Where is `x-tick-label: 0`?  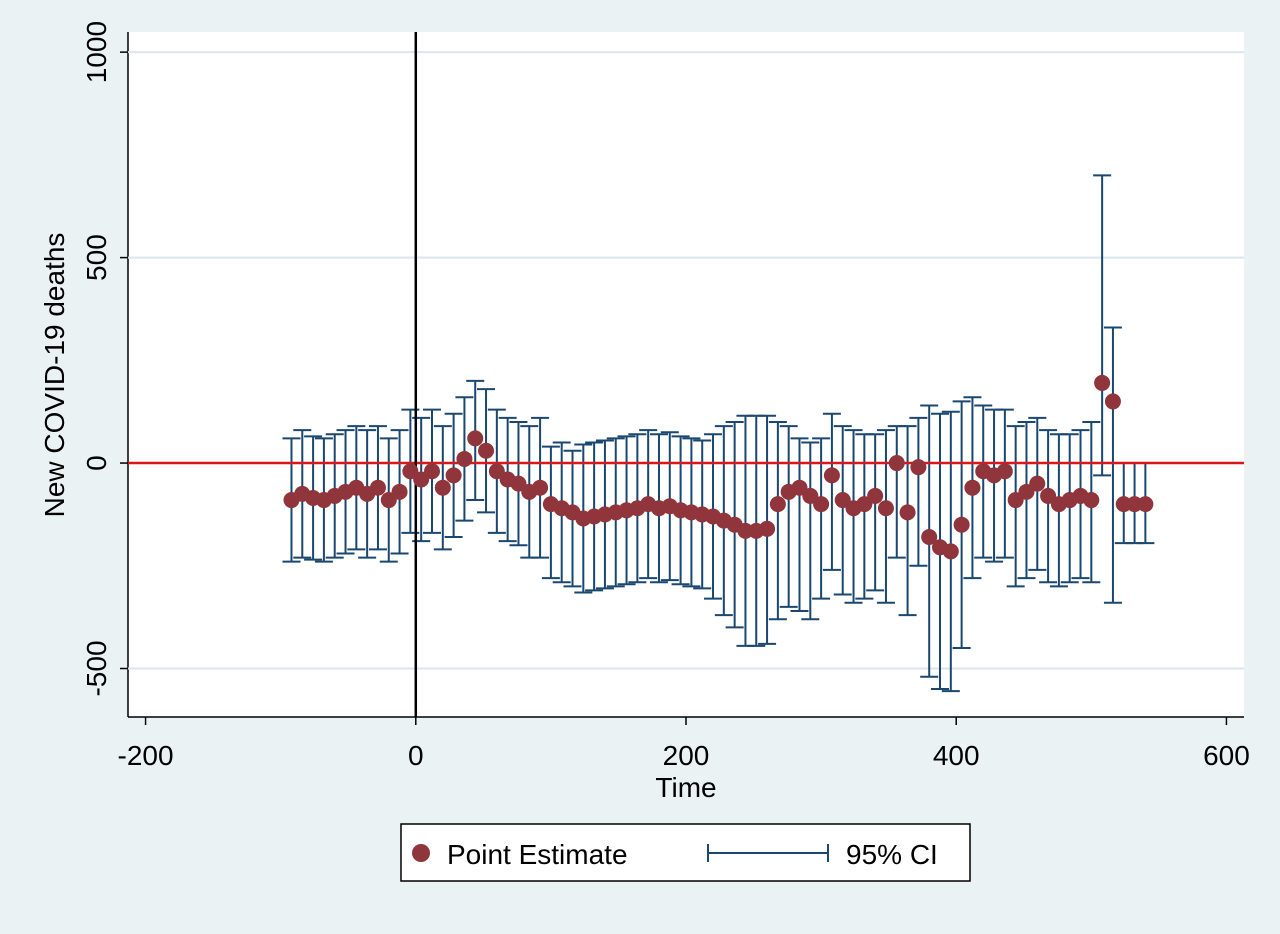 x-tick-label: 0 is located at coordinates (416, 755).